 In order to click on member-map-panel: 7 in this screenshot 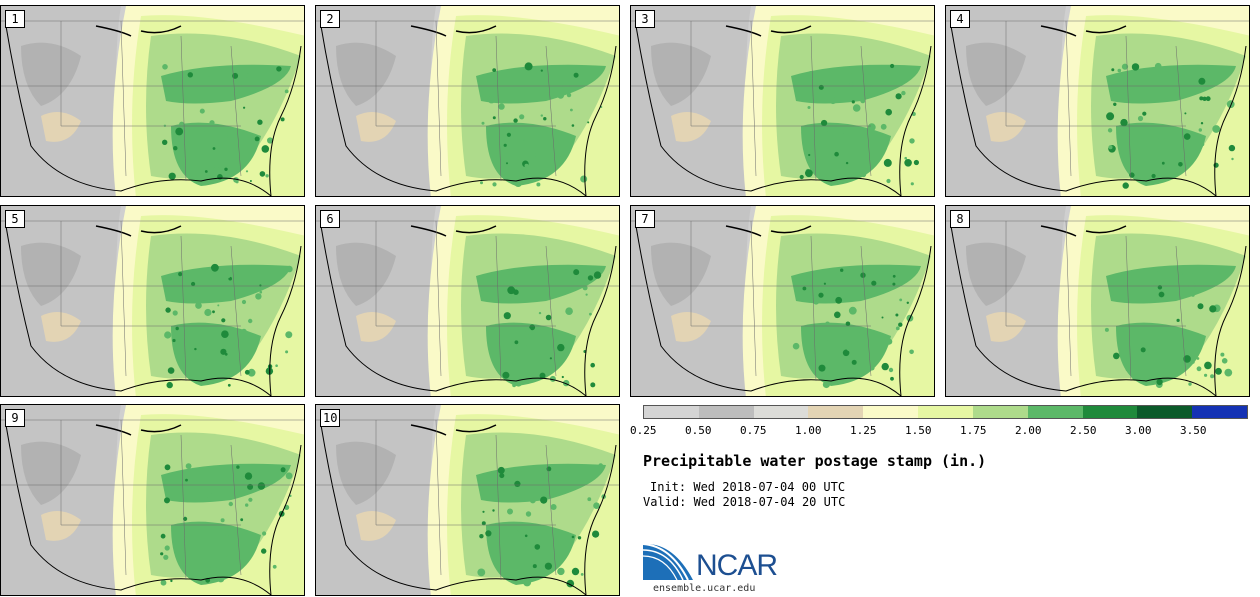, I will do `click(782, 301)`.